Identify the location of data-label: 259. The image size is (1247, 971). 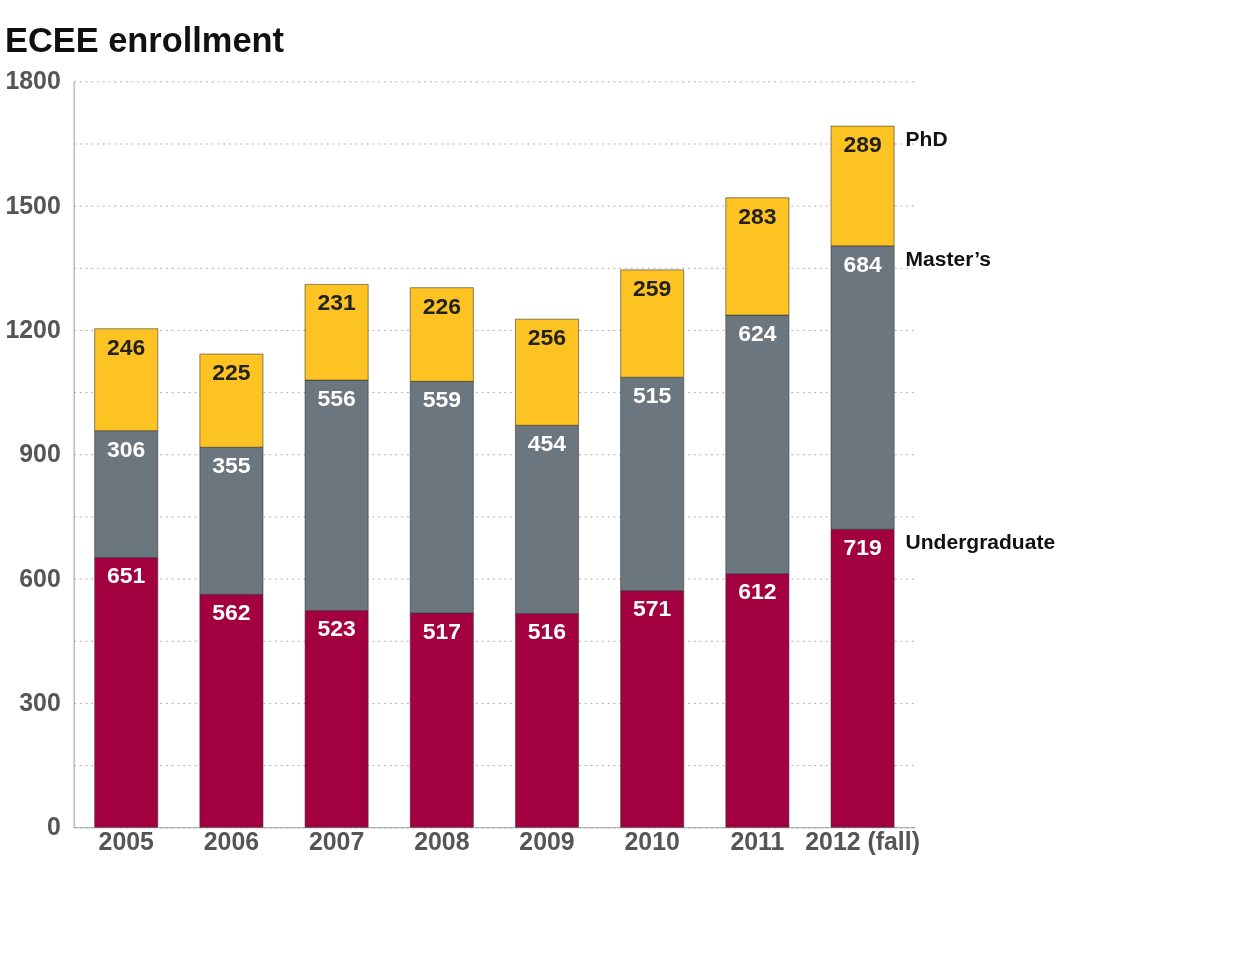
(652, 287).